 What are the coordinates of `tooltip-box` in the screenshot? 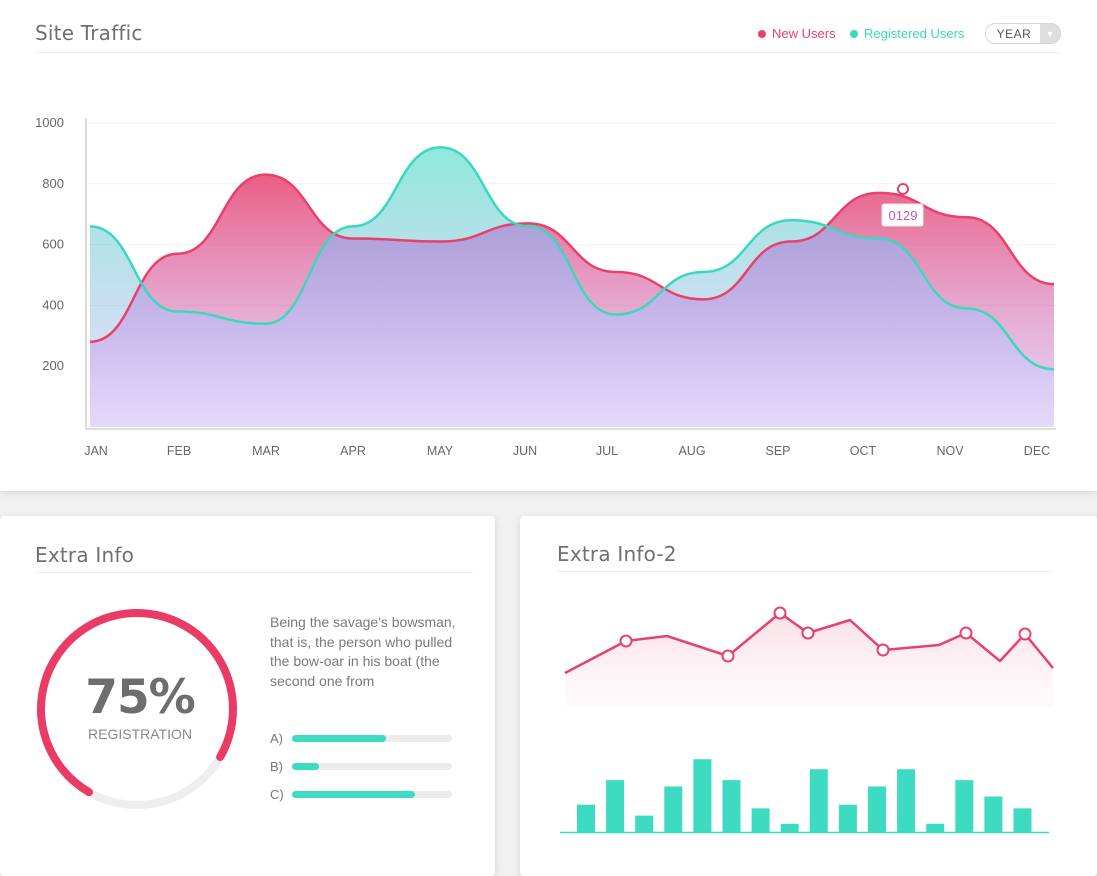 It's located at (902, 215).